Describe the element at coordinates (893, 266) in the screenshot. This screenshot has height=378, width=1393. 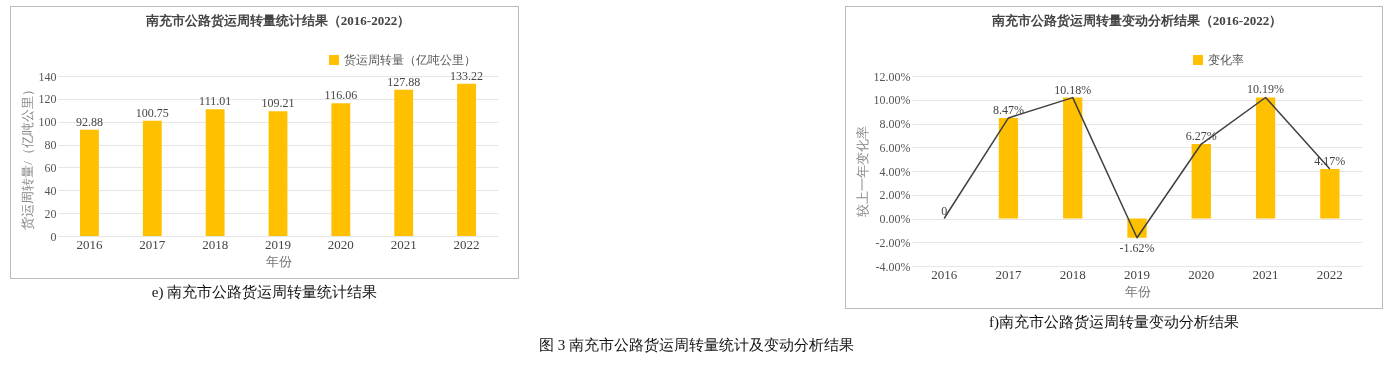
I see `y-tick-label: -4.00%` at that location.